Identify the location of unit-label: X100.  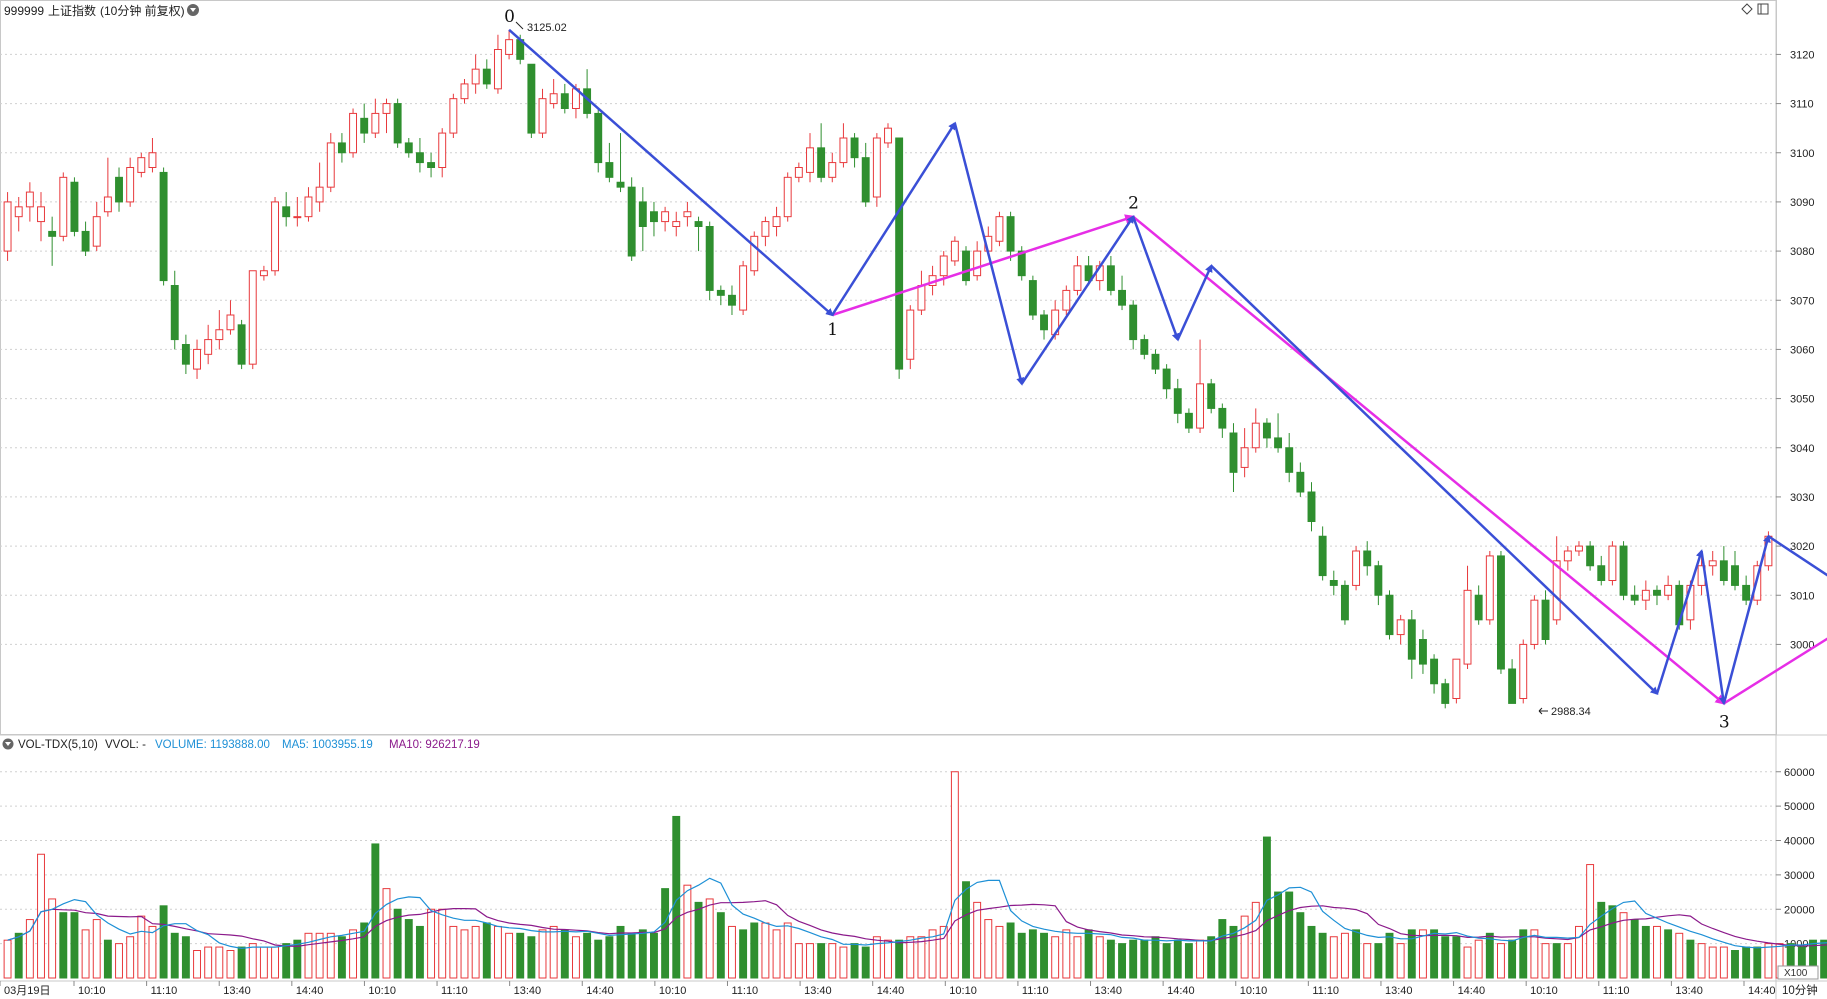
(1796, 973).